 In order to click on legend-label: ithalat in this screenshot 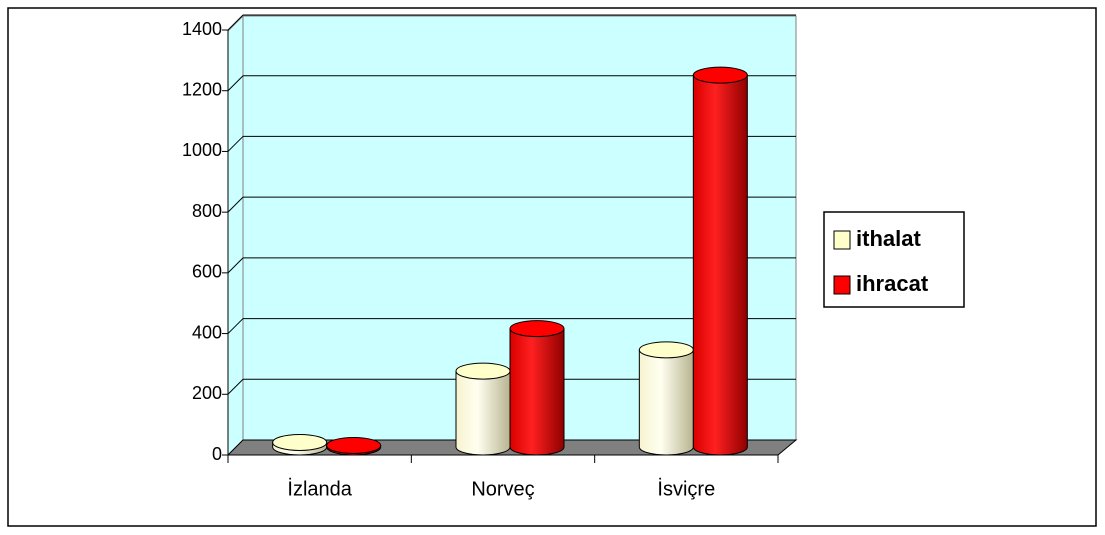, I will do `click(888, 238)`.